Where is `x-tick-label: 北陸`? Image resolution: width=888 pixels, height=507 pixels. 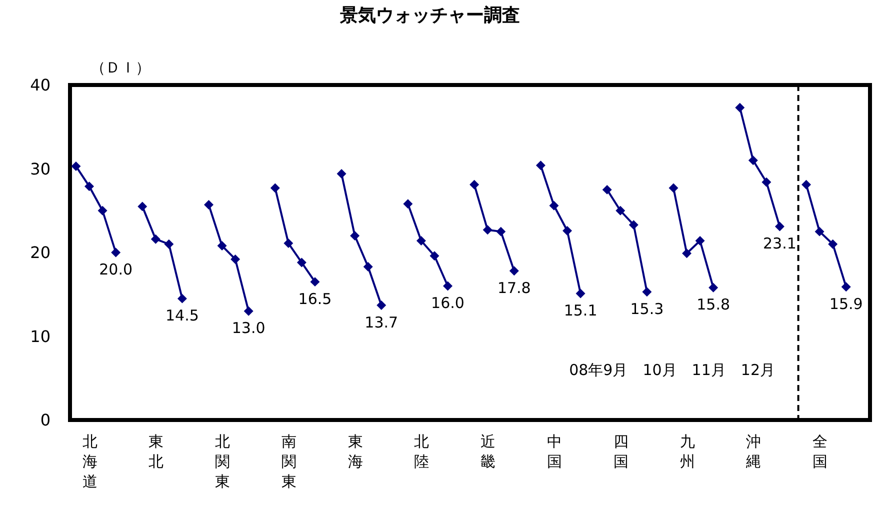 x-tick-label: 北陸 is located at coordinates (422, 451).